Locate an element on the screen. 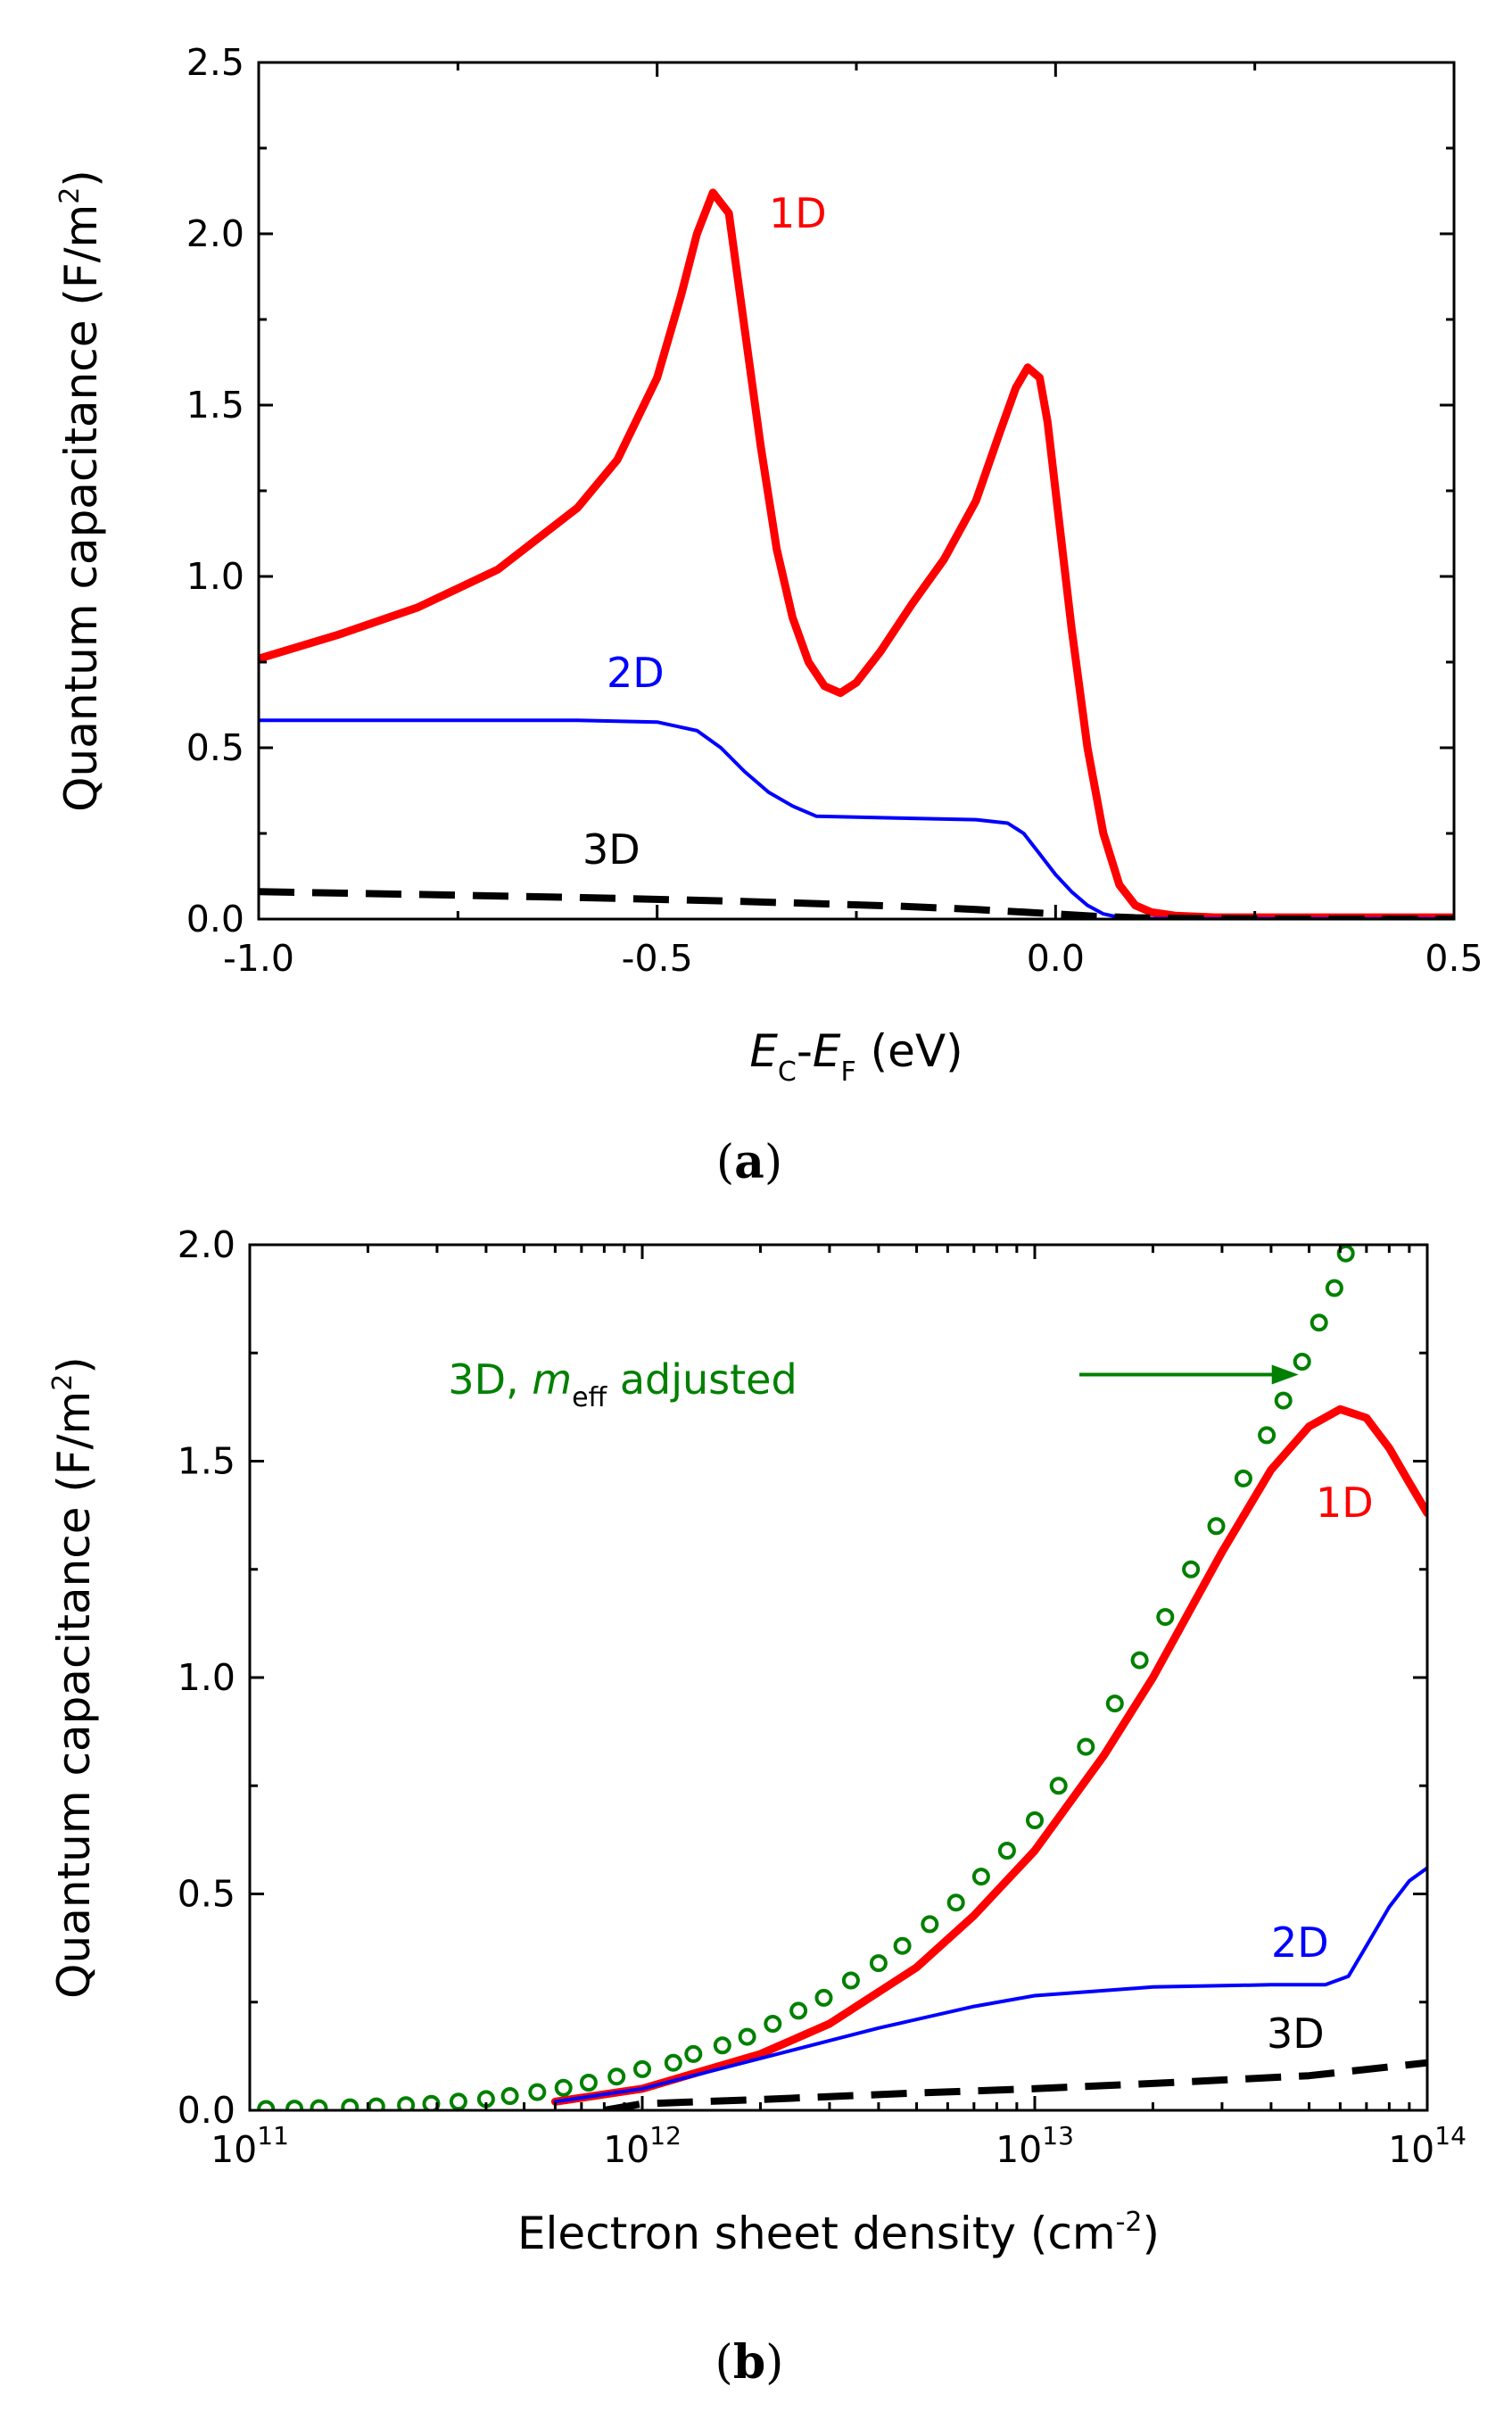 Image resolution: width=1512 pixels, height=2436 pixels. chart-b-panel-label: (b) is located at coordinates (749, 2362).